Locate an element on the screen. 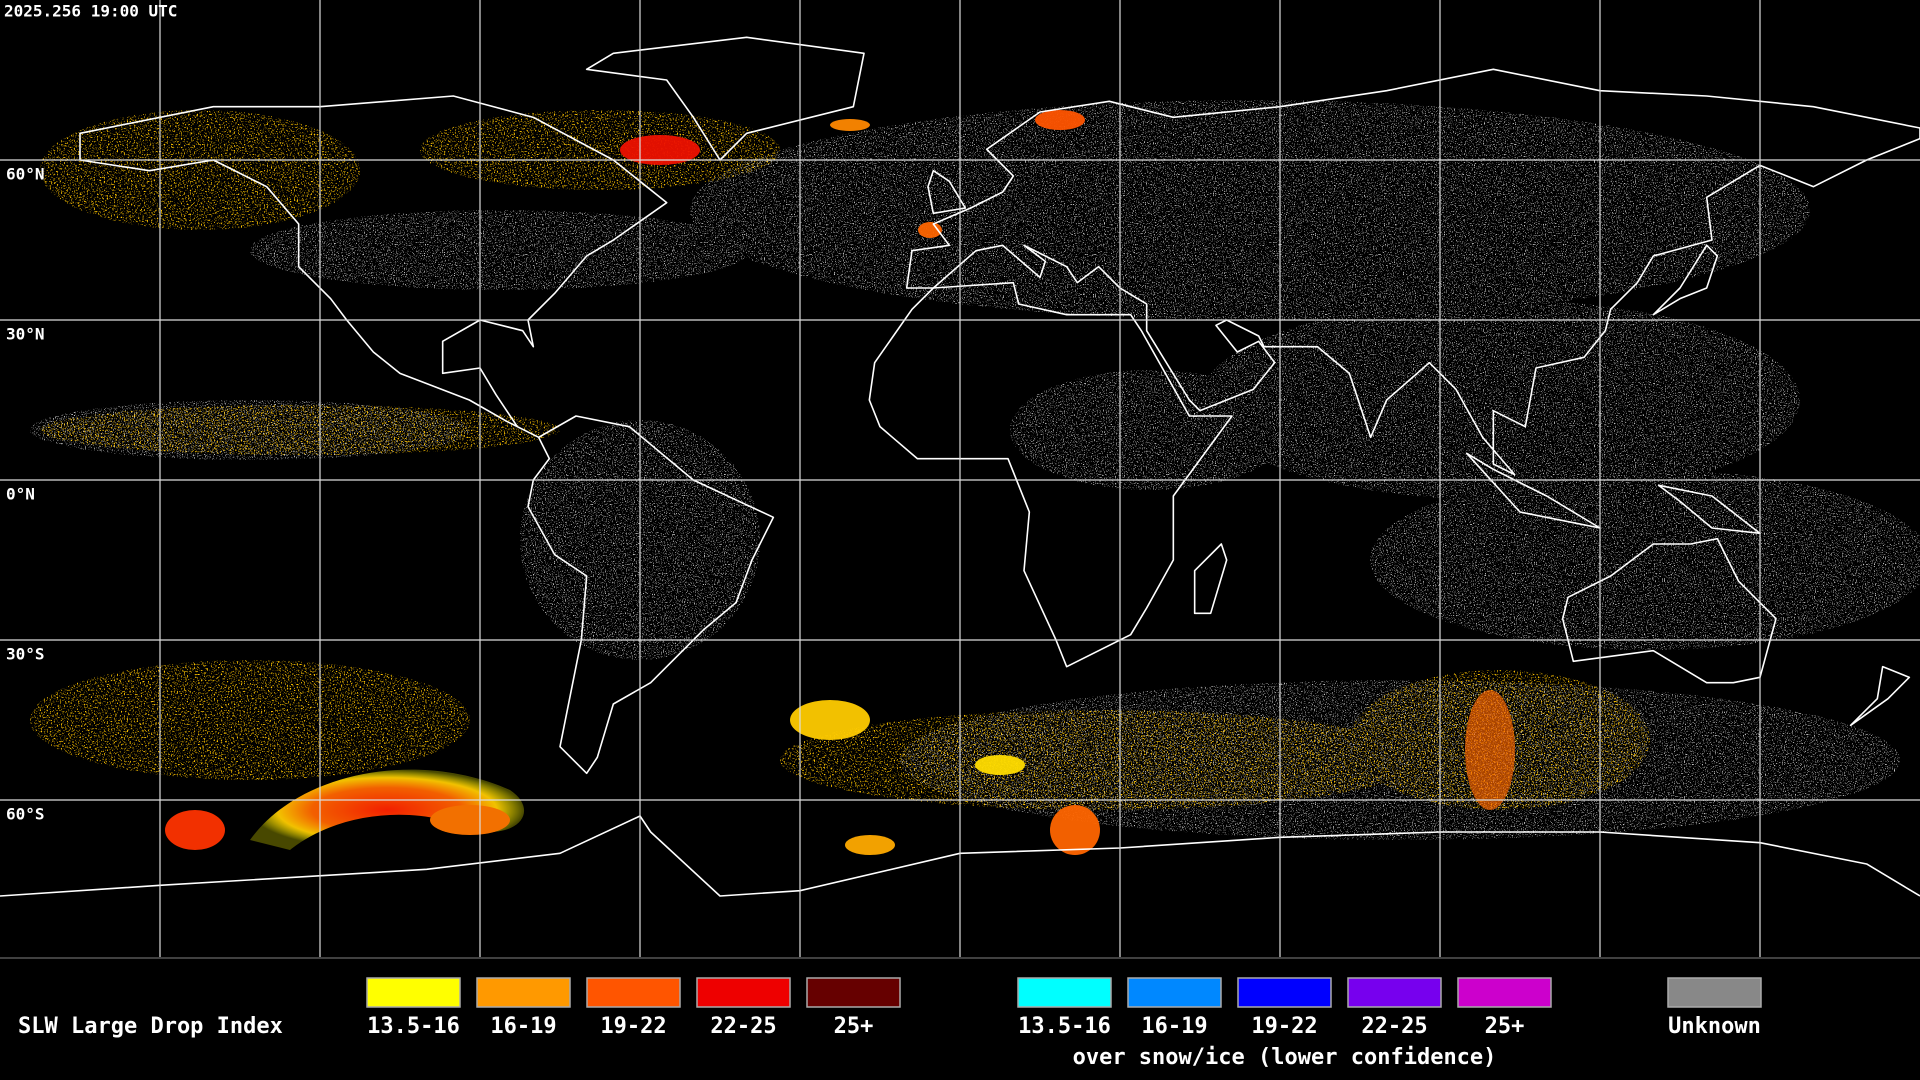 Image resolution: width=1920 pixels, height=1080 pixels. lat-labels: 60°N 30°N 0°N 30°S 60°S is located at coordinates (25, 494).